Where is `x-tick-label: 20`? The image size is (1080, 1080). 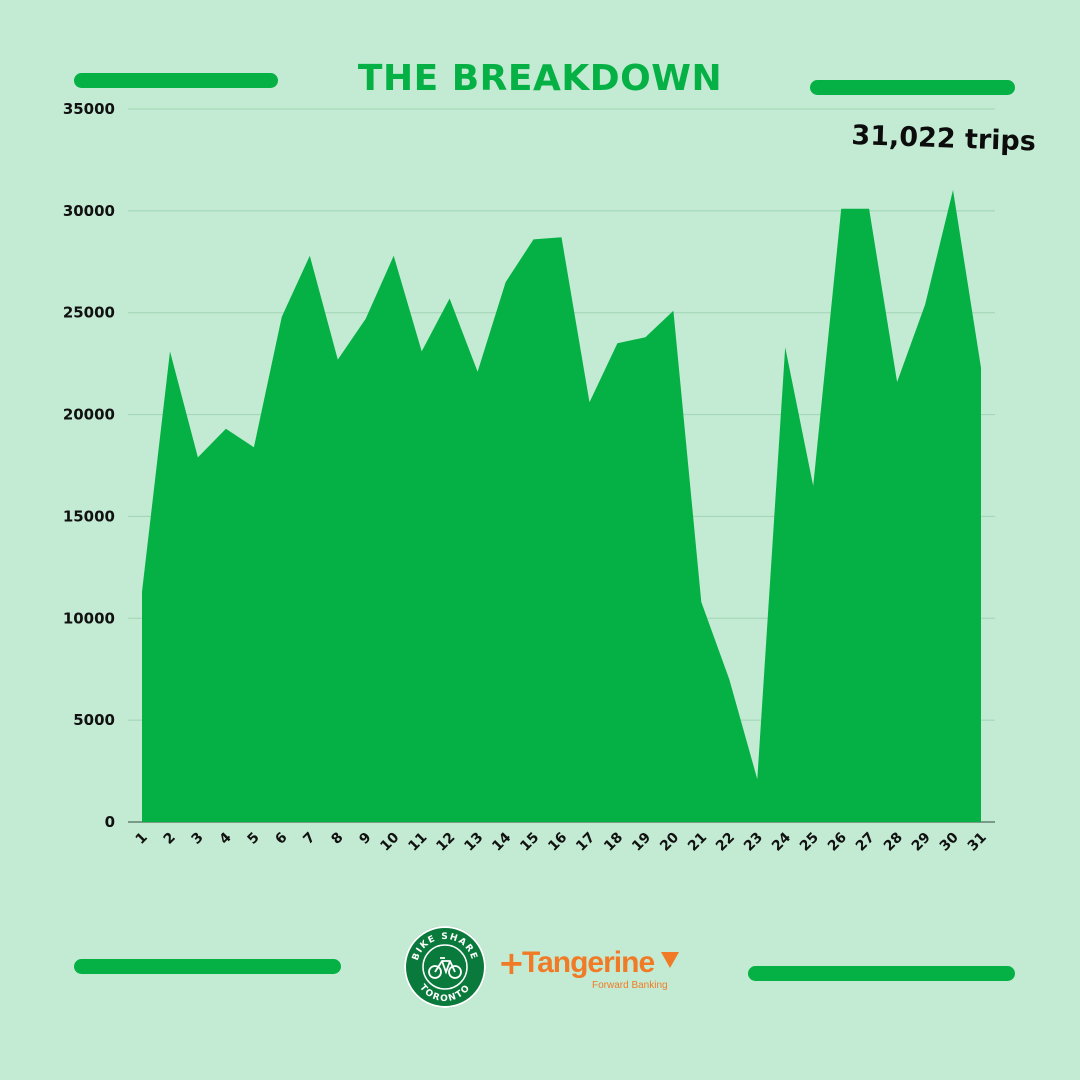
x-tick-label: 20 is located at coordinates (669, 841).